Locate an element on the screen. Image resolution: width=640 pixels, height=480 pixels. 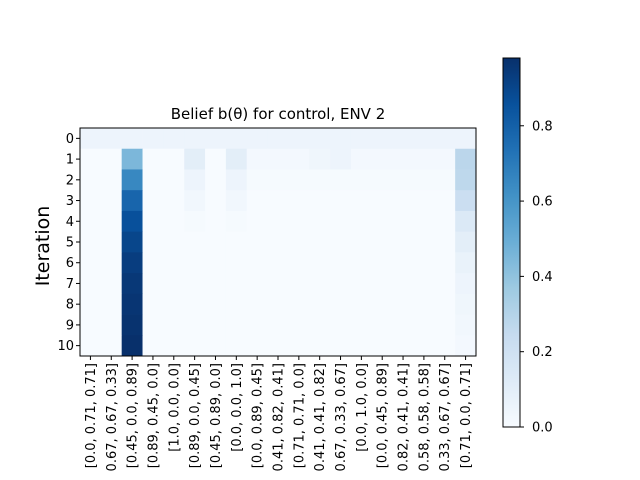
x-tick-label: [0.45, 0.0, 0.89] is located at coordinates (133, 415).